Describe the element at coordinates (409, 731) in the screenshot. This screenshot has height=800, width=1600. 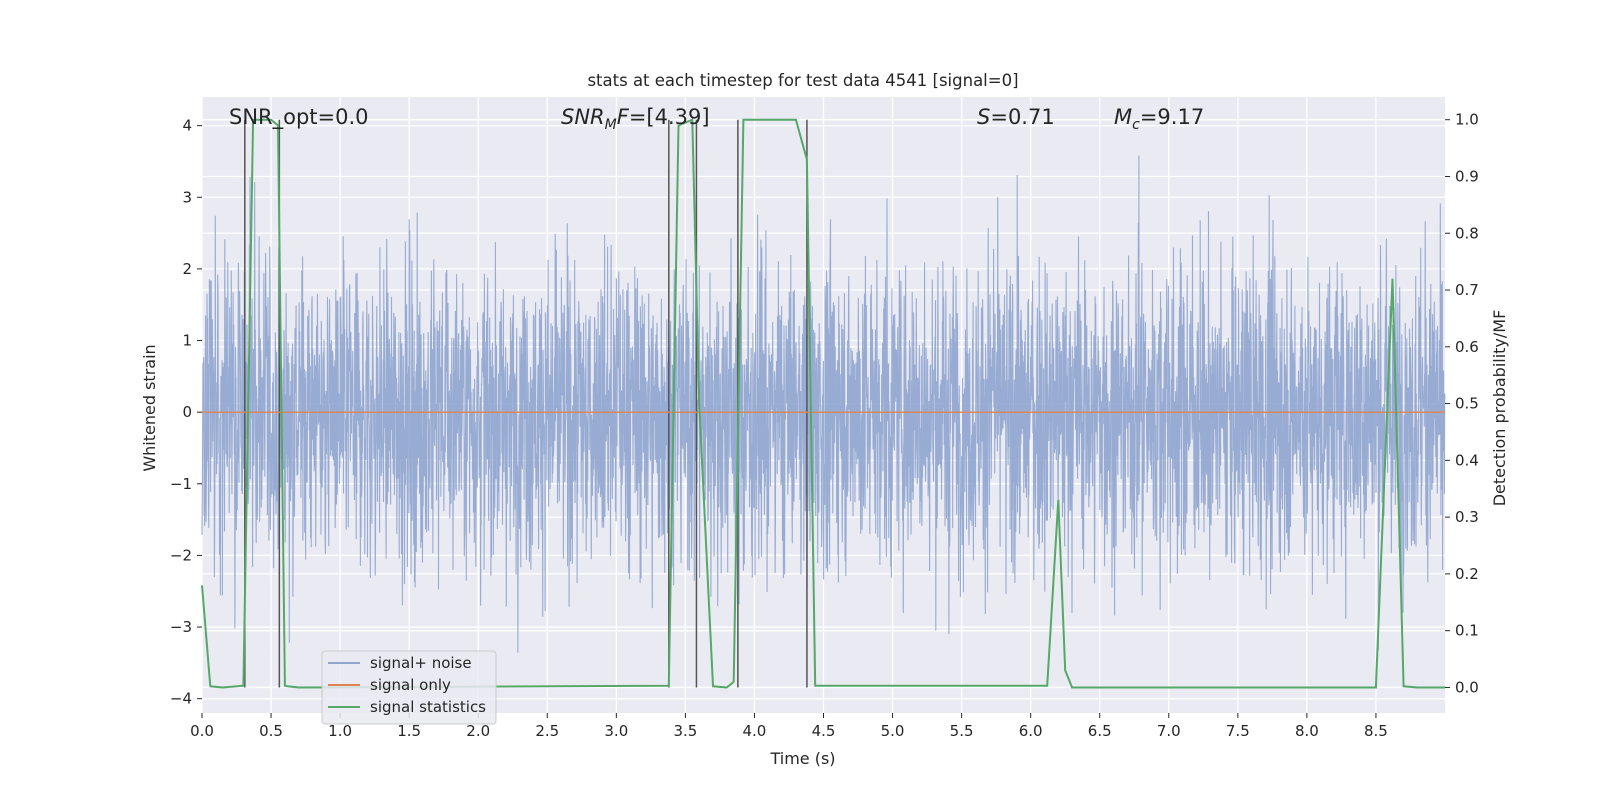
I see `x-tick-label: 1.5` at that location.